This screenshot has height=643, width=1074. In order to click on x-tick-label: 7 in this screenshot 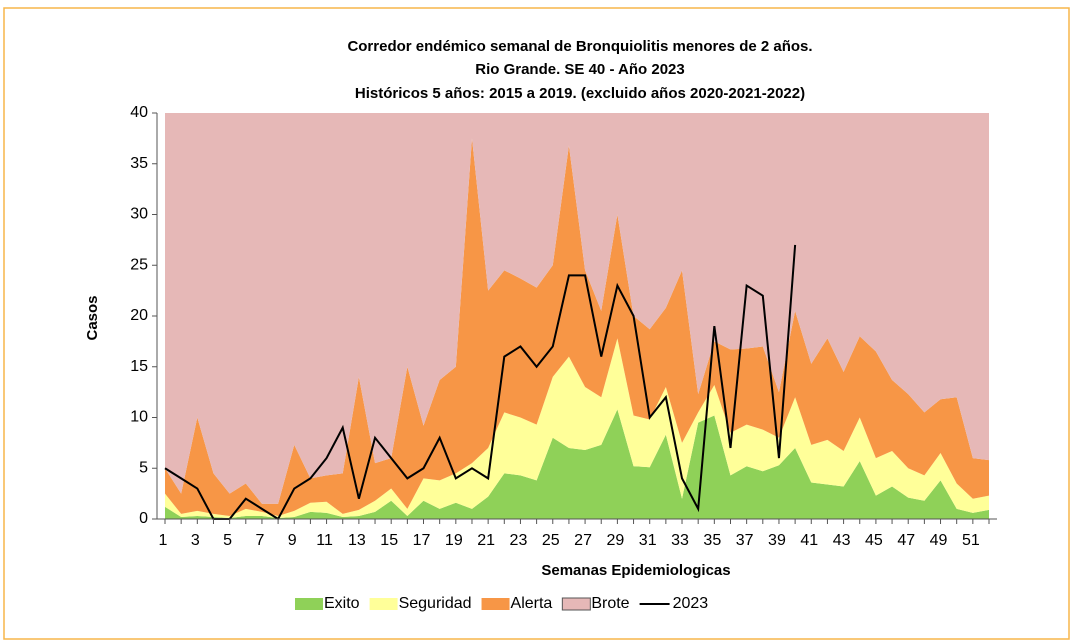, I will do `click(259, 540)`.